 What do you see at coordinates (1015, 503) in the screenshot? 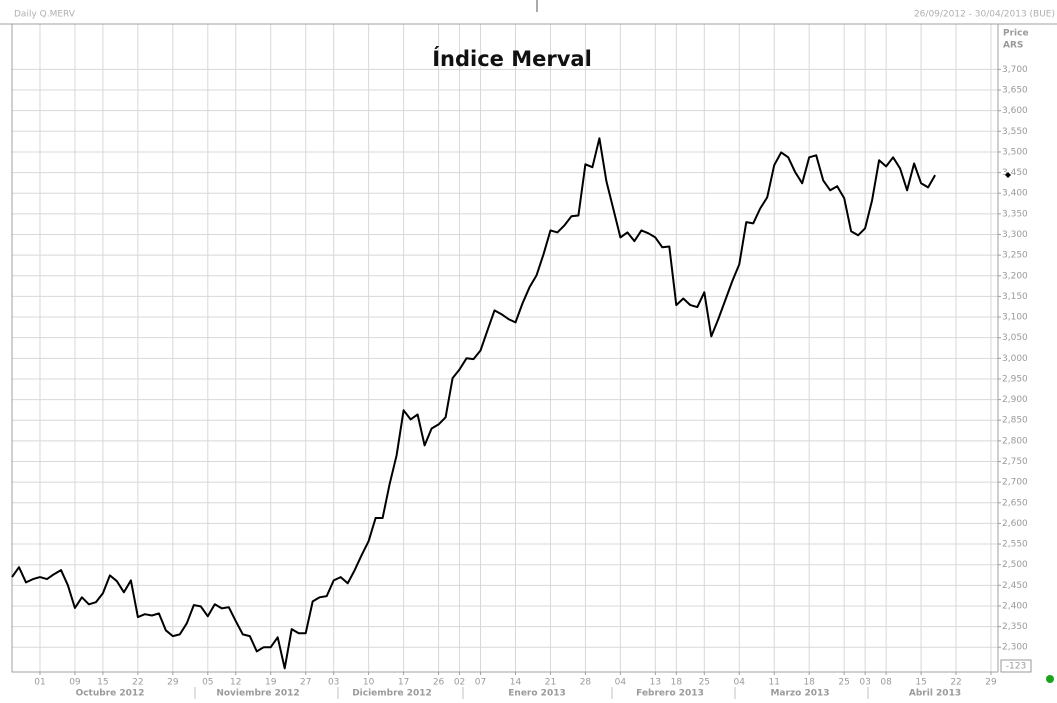
I see `y-tick-label: 2,650` at bounding box center [1015, 503].